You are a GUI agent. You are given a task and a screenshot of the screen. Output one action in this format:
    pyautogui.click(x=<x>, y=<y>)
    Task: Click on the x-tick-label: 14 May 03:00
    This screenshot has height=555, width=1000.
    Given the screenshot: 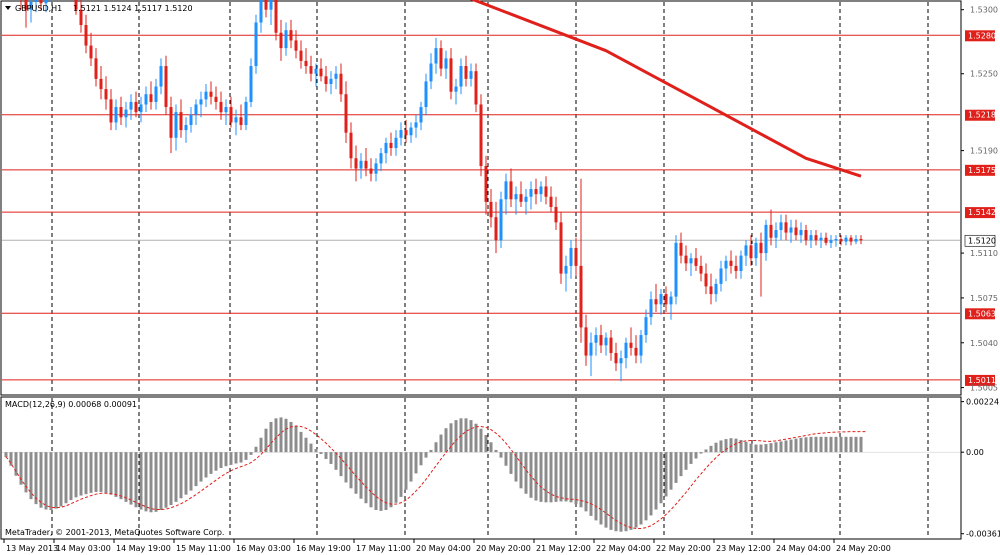 What is the action you would take?
    pyautogui.click(x=83, y=548)
    